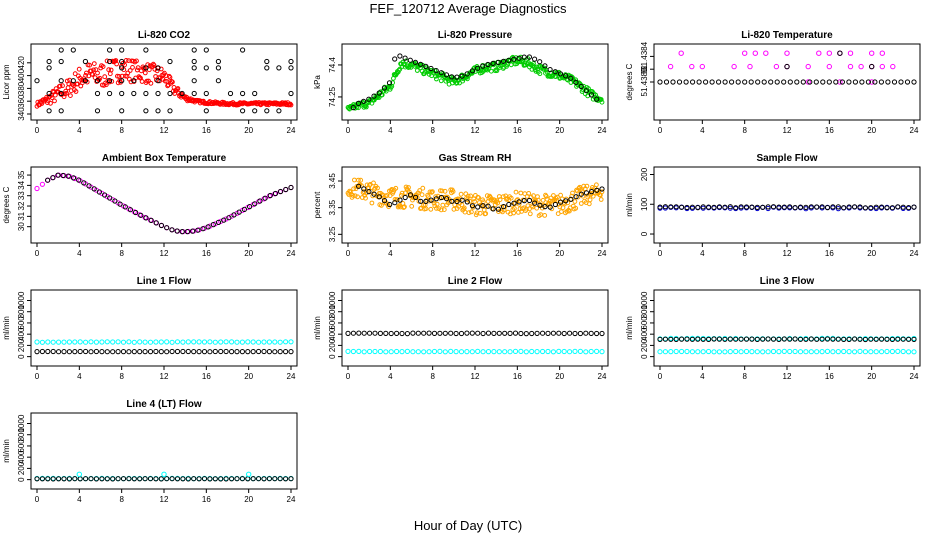 The width and height of the screenshot is (936, 540). I want to click on y-tick-label: 34, so click(21, 184).